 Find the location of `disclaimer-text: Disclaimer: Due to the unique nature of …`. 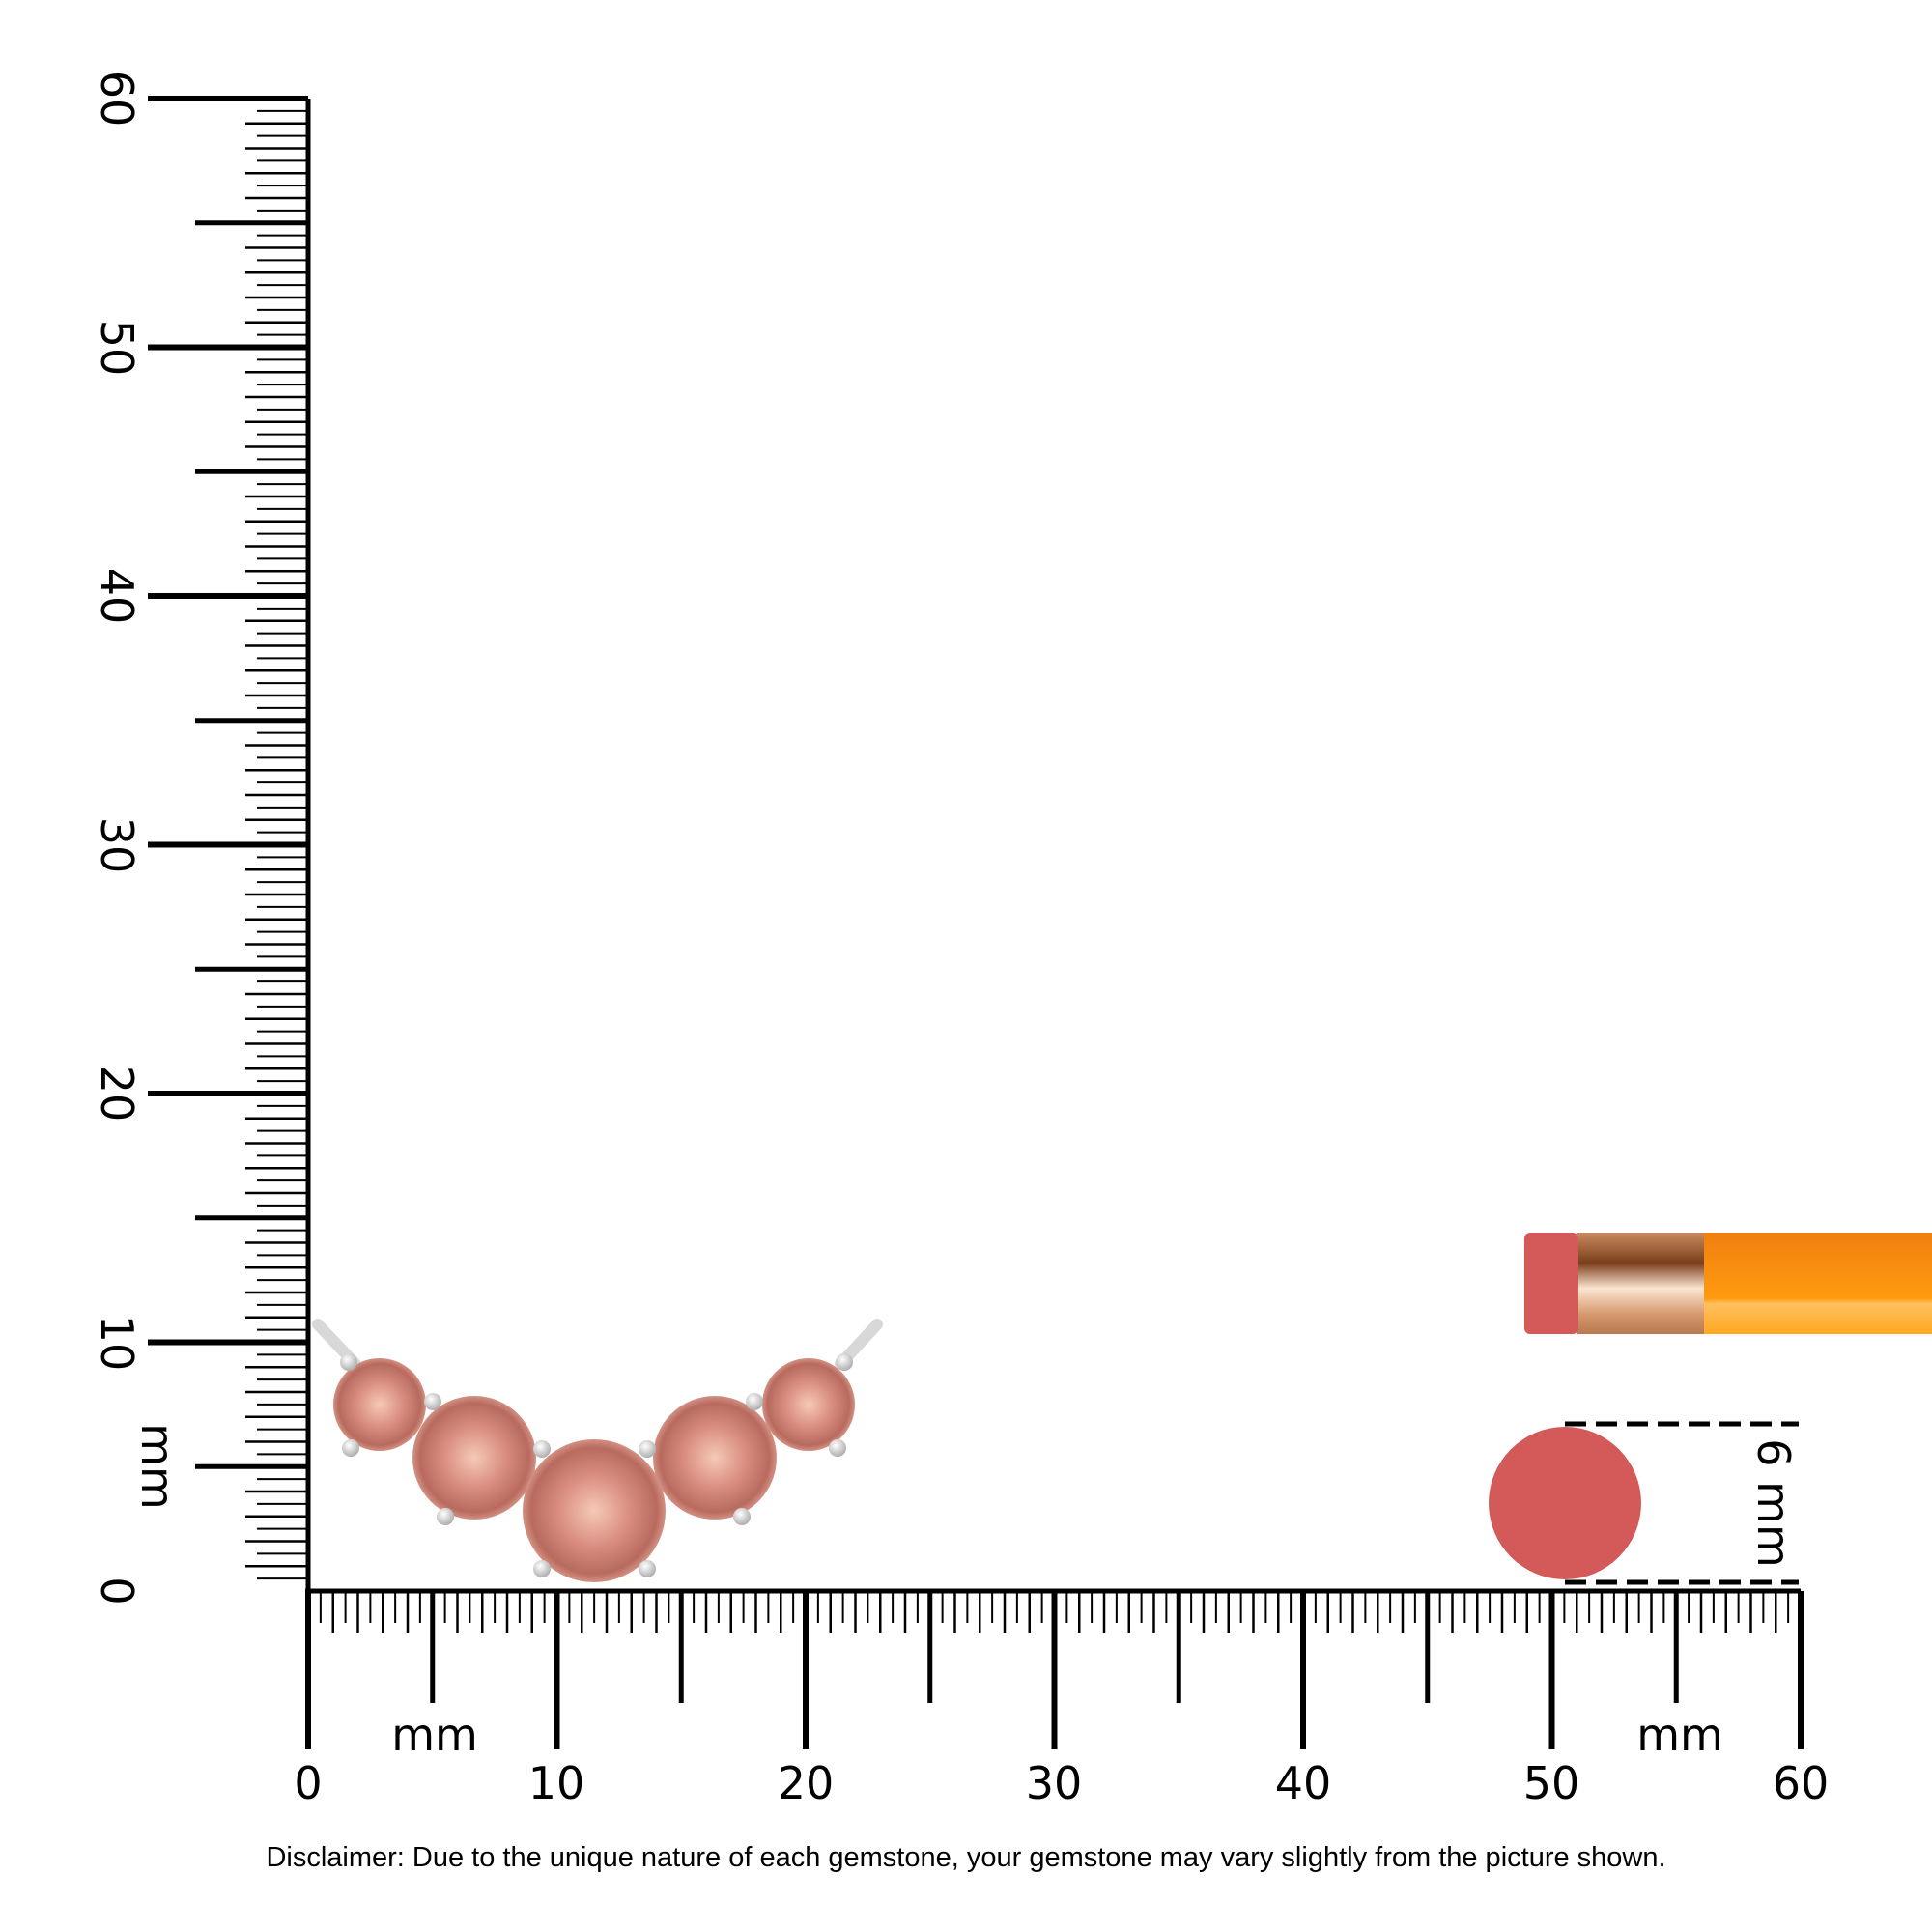

disclaimer-text: Disclaimer: Due to the unique nature of … is located at coordinates (965, 1857).